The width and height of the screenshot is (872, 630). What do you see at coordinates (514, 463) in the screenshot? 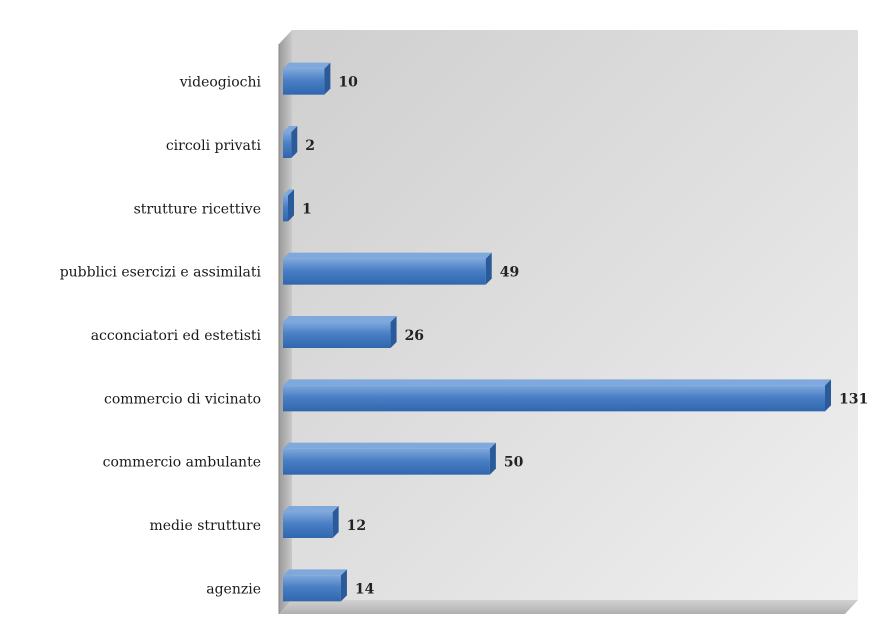
I see `data-label: 50` at bounding box center [514, 463].